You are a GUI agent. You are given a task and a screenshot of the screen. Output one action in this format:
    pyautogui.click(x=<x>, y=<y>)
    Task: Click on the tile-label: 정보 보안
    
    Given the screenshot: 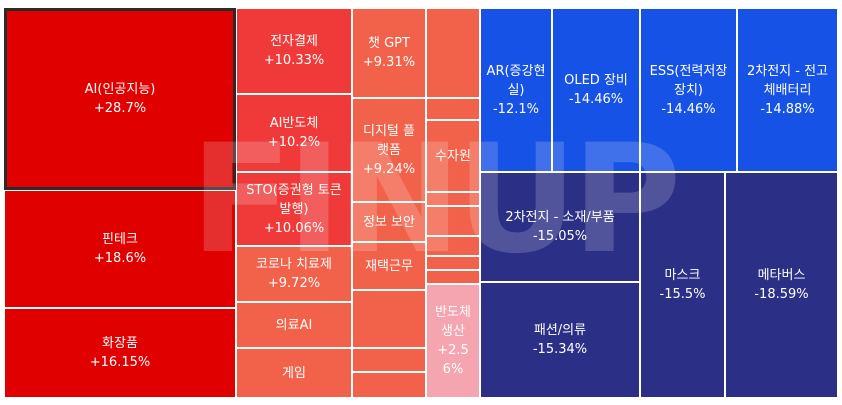 What is the action you would take?
    pyautogui.click(x=389, y=222)
    